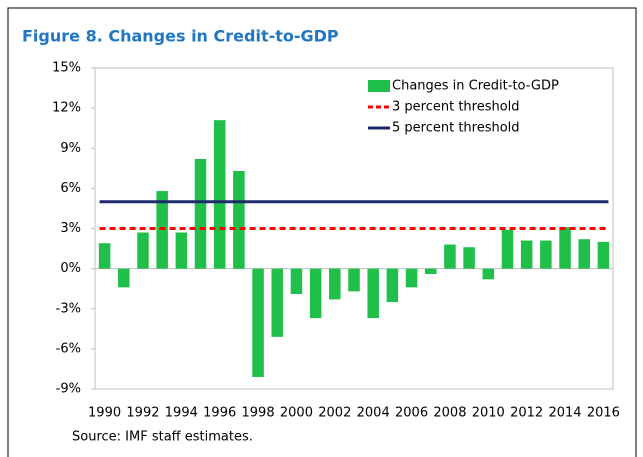 The width and height of the screenshot is (643, 457). What do you see at coordinates (181, 413) in the screenshot?
I see `x-tick-label: 1994` at bounding box center [181, 413].